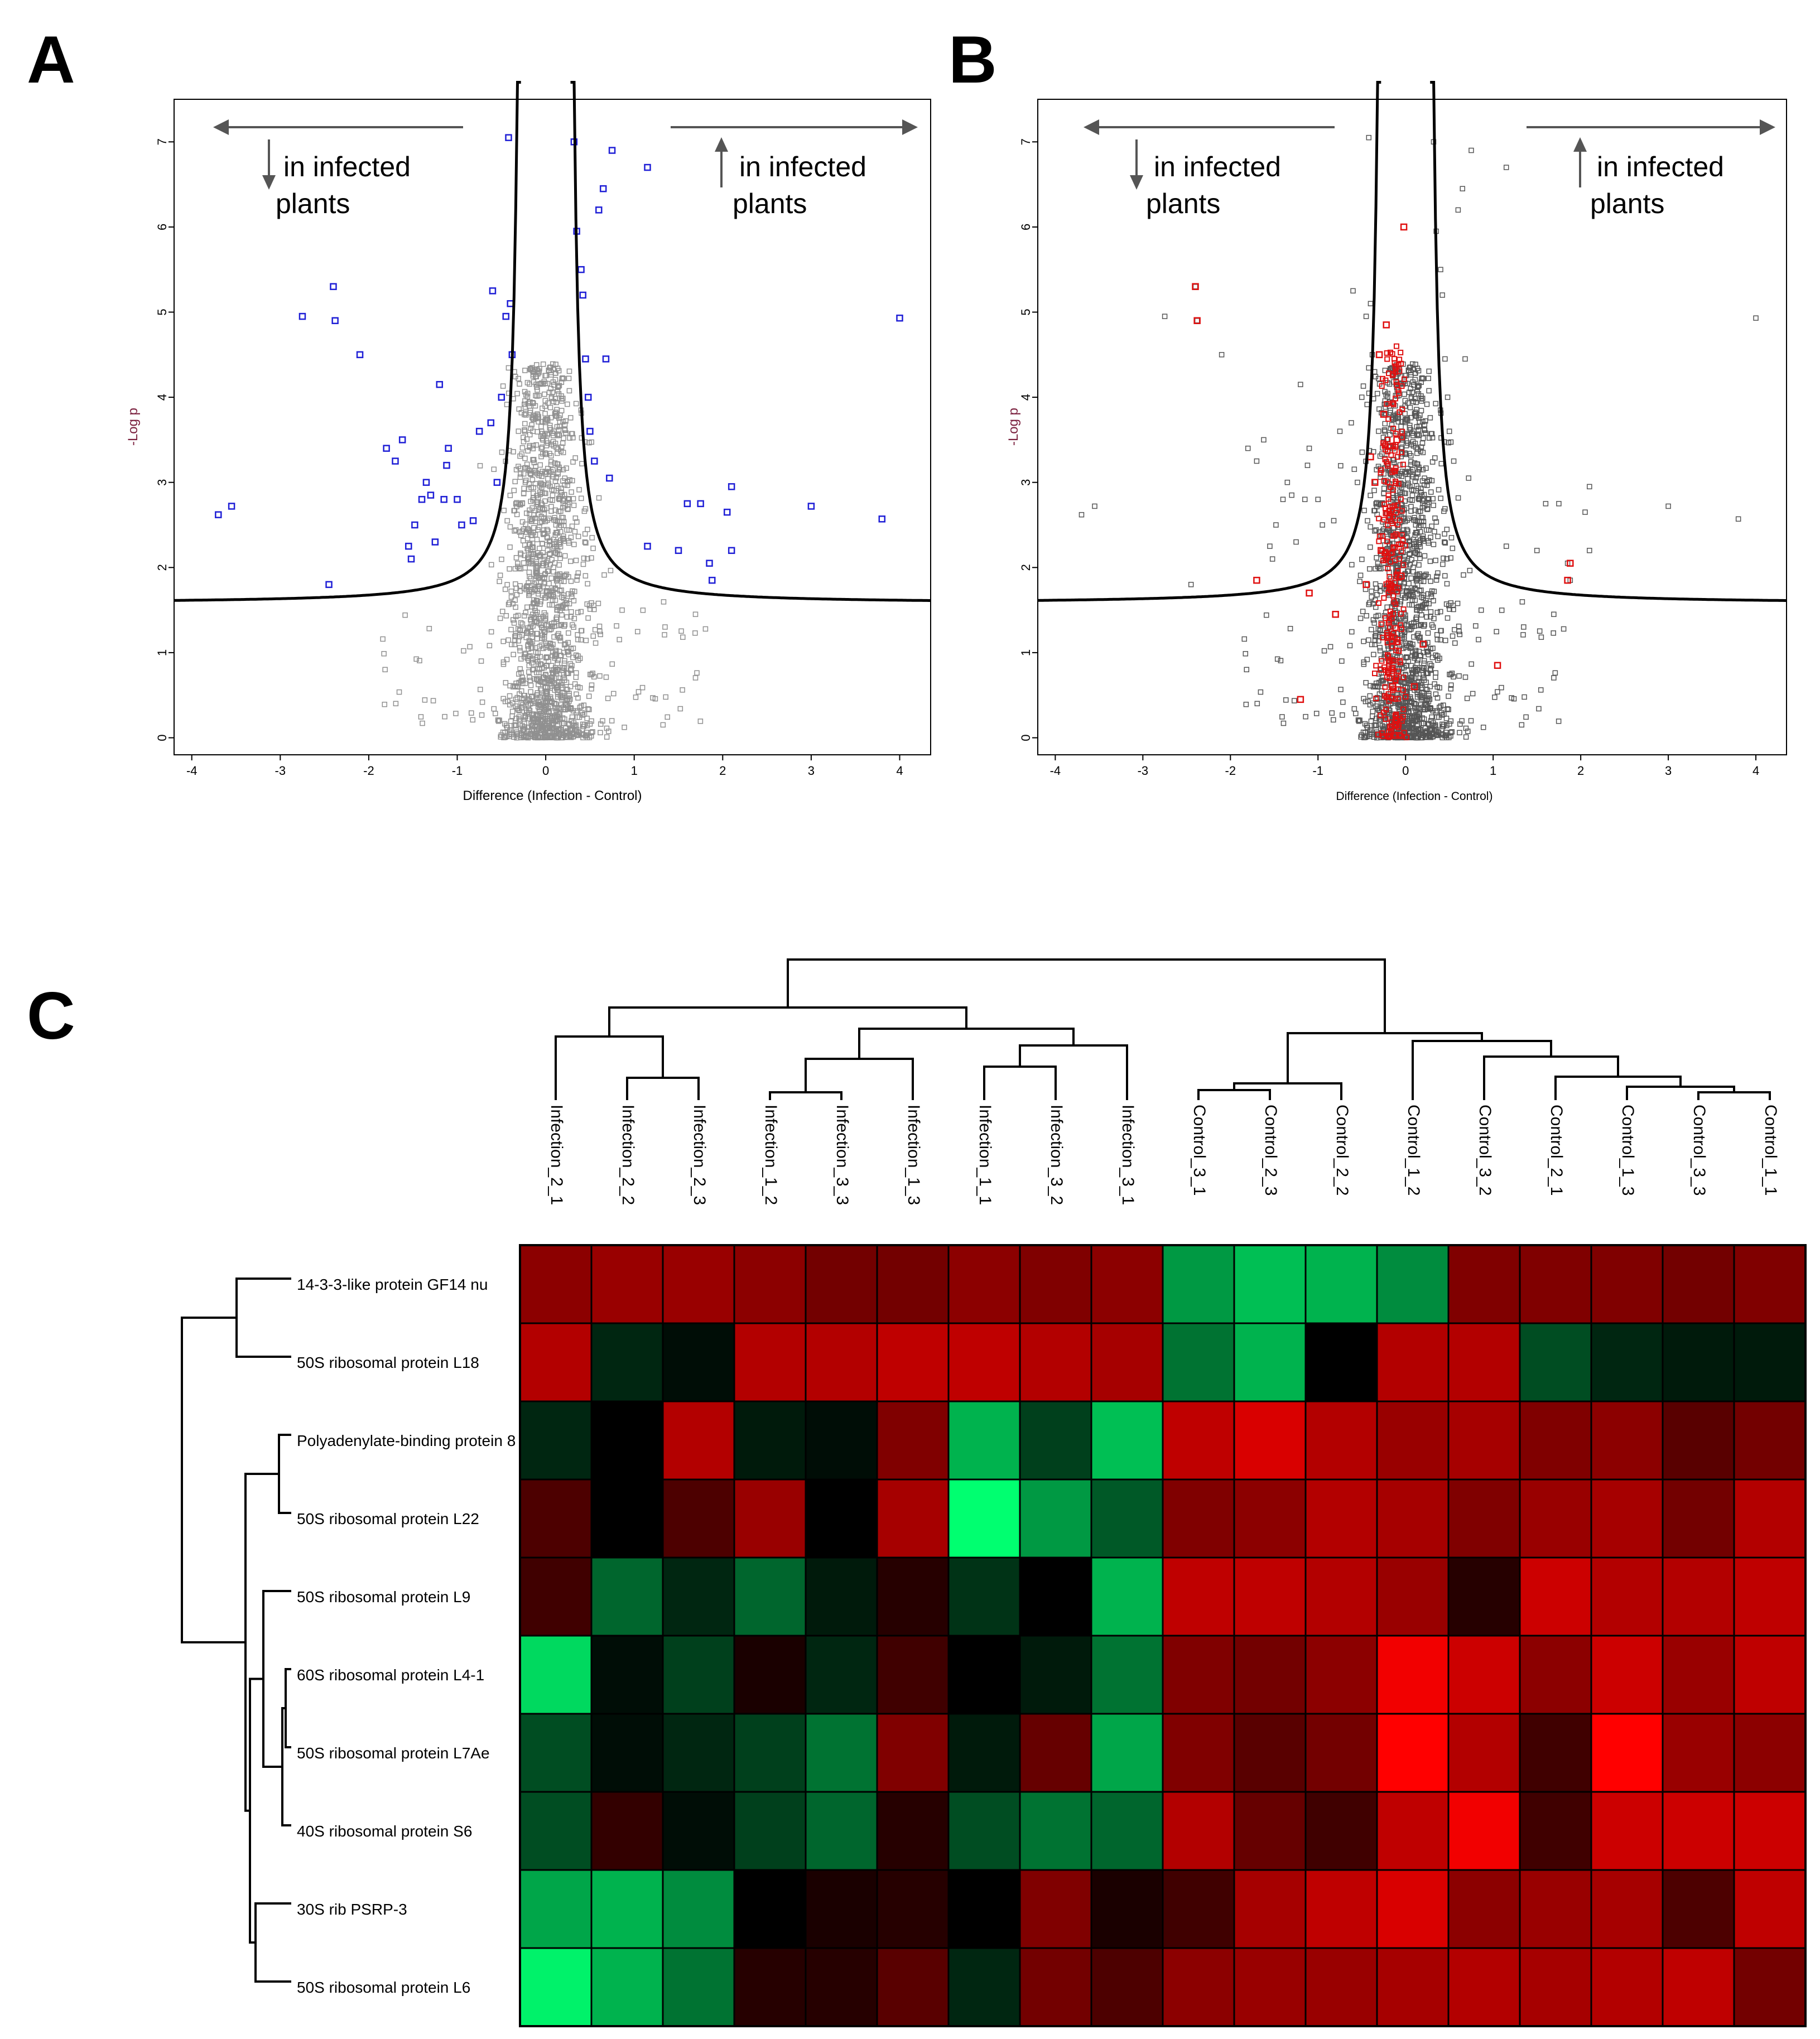  Describe the element at coordinates (1026, 737) in the screenshot. I see `y-tick-label: 0` at that location.